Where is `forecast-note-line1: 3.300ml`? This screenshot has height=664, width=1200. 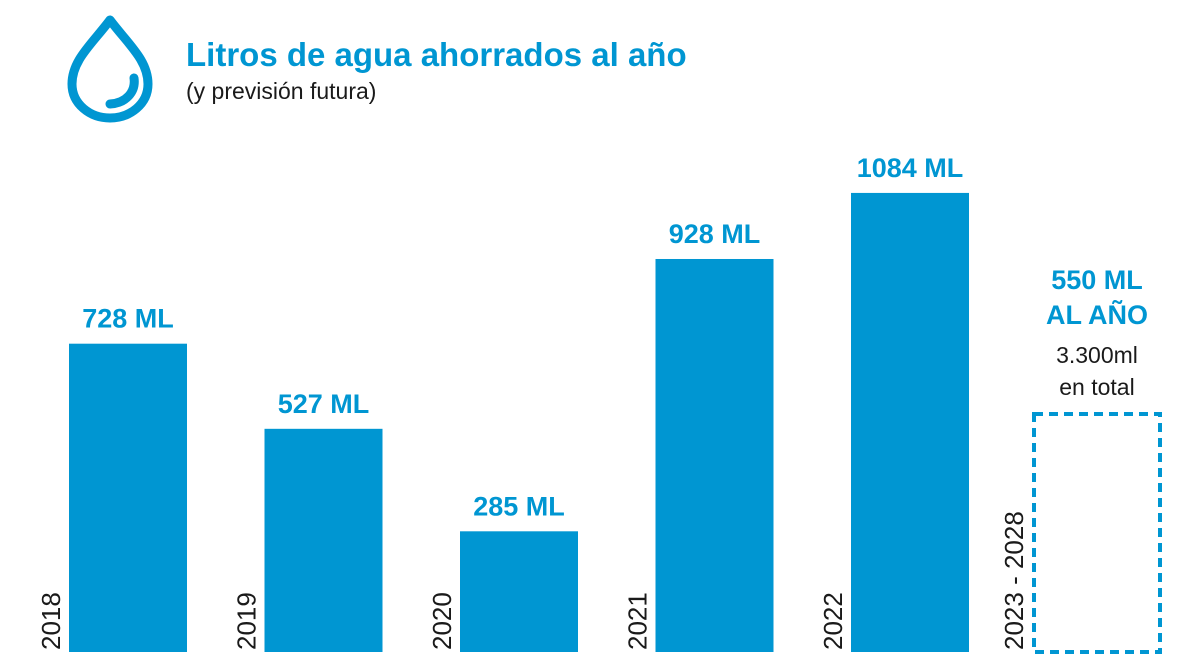
forecast-note-line1: 3.300ml is located at coordinates (1097, 355).